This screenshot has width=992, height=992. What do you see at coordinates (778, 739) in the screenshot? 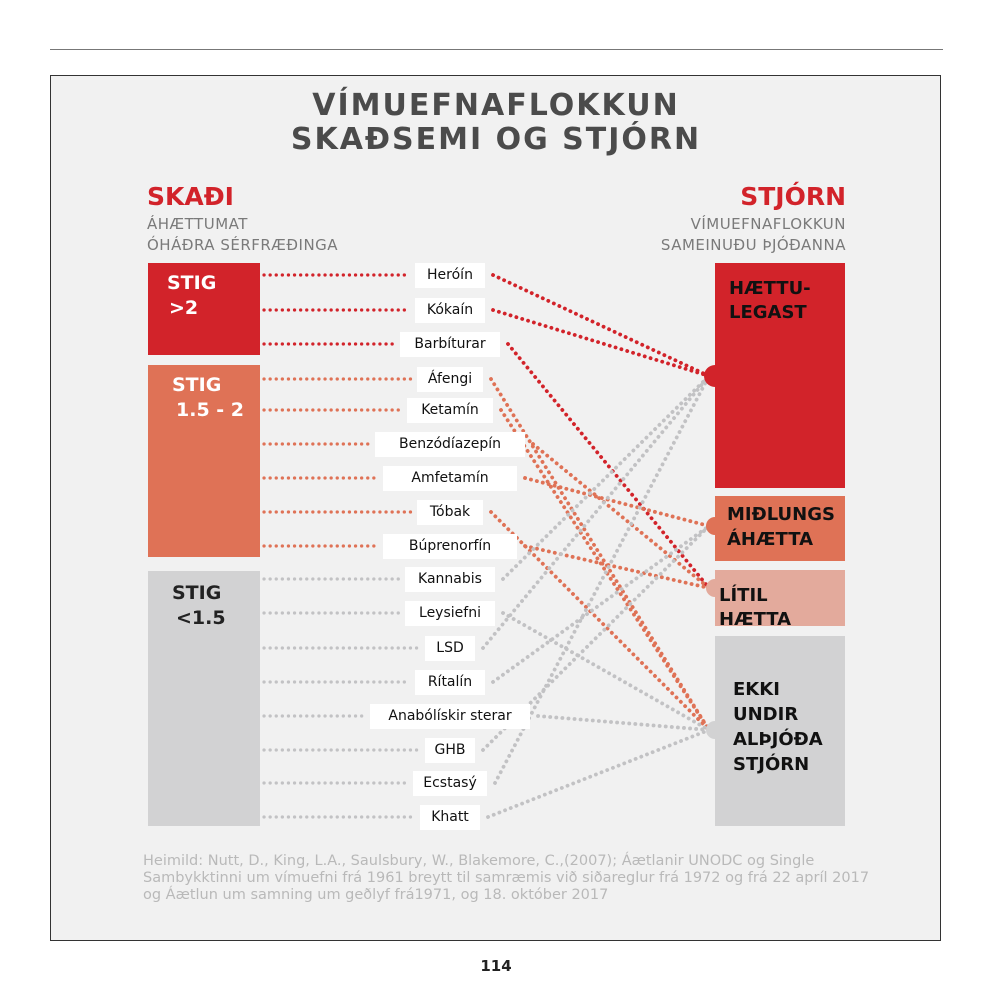
I see `control-box-uncontrolled-label-3: ALÞJÓÐA` at bounding box center [778, 739].